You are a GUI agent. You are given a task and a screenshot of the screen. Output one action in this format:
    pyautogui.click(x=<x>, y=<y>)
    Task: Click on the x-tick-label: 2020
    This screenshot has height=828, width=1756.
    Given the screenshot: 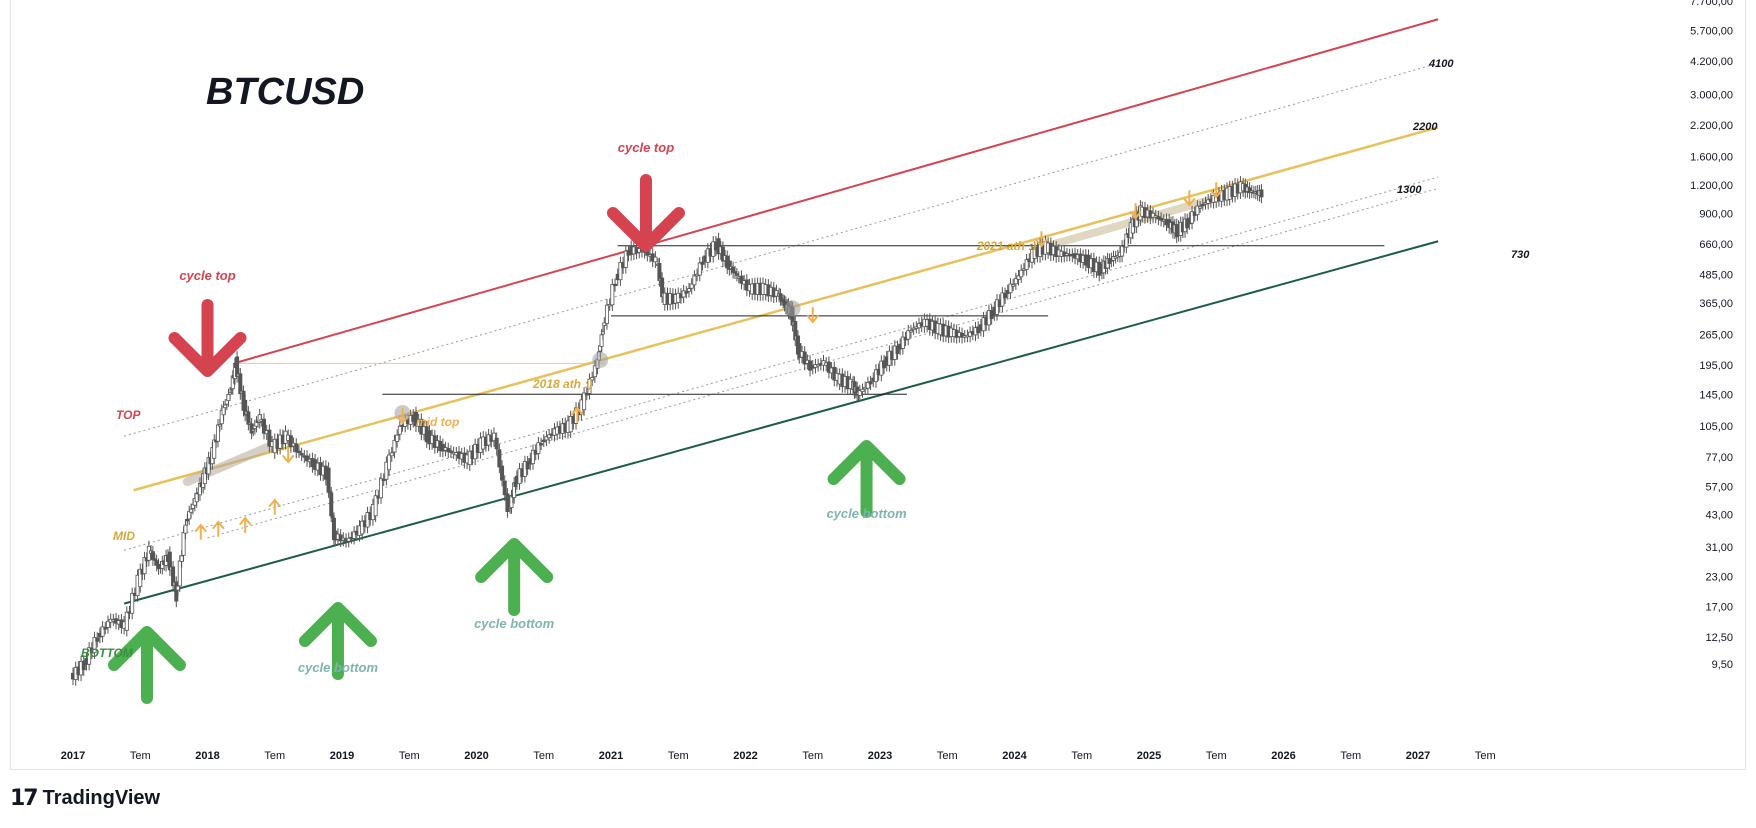 What is the action you would take?
    pyautogui.click(x=476, y=756)
    